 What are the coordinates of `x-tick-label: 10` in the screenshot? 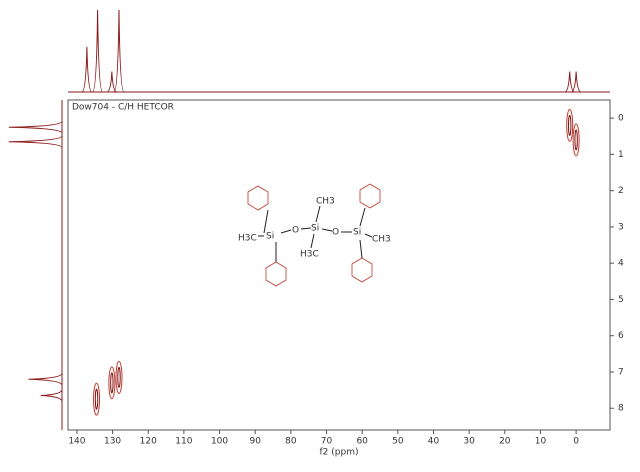 It's located at (541, 442).